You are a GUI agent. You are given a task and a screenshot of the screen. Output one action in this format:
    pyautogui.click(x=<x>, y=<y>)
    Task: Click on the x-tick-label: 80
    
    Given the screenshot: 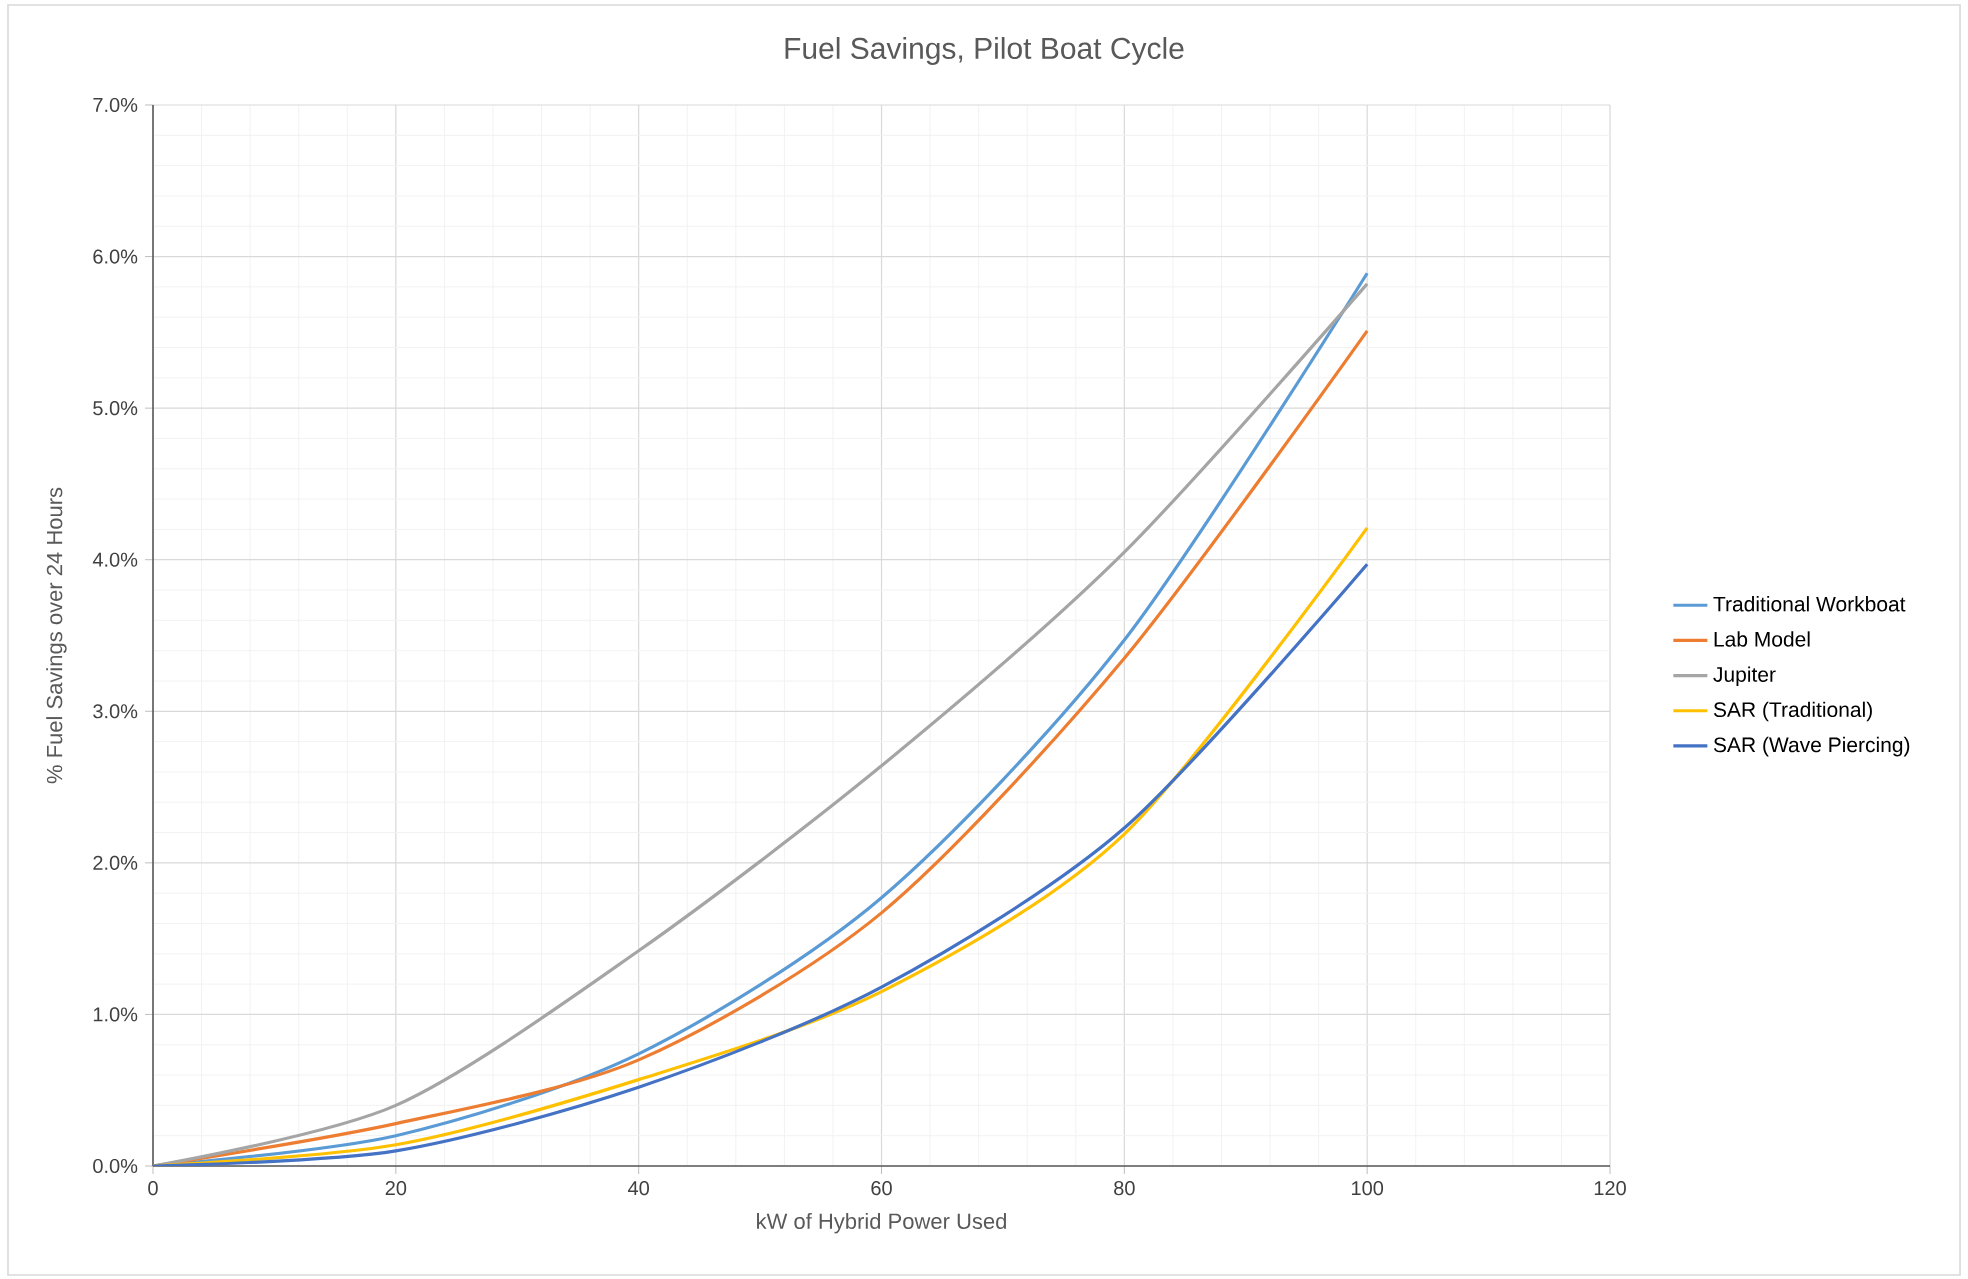 What is the action you would take?
    pyautogui.click(x=1124, y=1188)
    